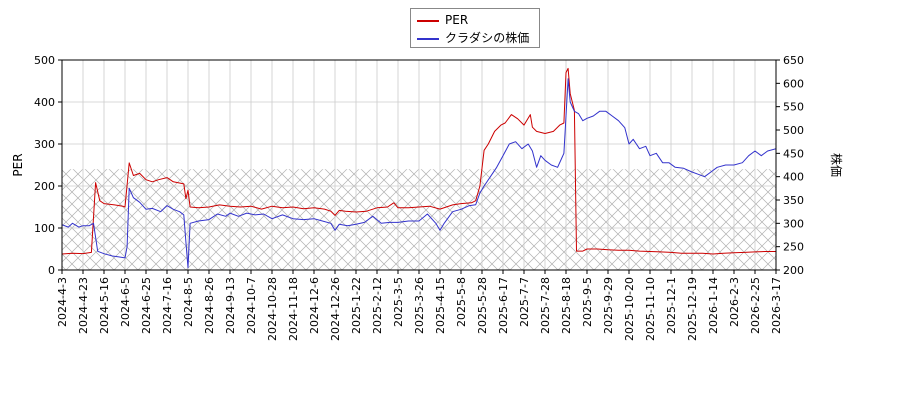  I want to click on tick-label-x-18: 2025-4-15, so click(440, 305).